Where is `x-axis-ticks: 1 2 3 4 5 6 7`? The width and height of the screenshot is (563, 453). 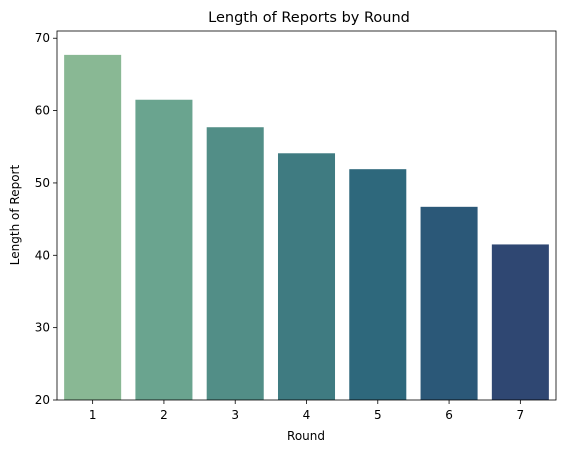
x-axis-ticks: 1 2 3 4 5 6 7 is located at coordinates (306, 411).